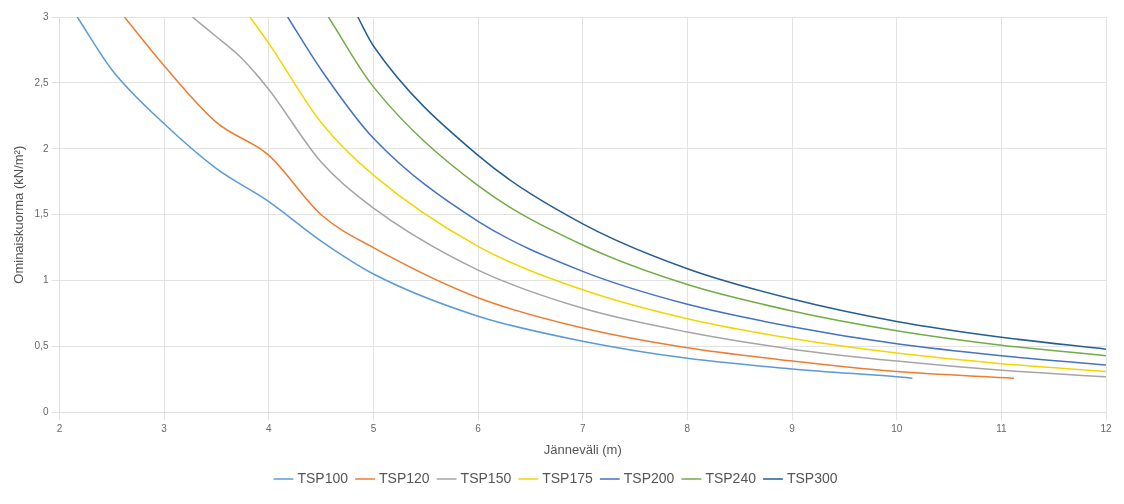  I want to click on x-tick-label: 9, so click(792, 429).